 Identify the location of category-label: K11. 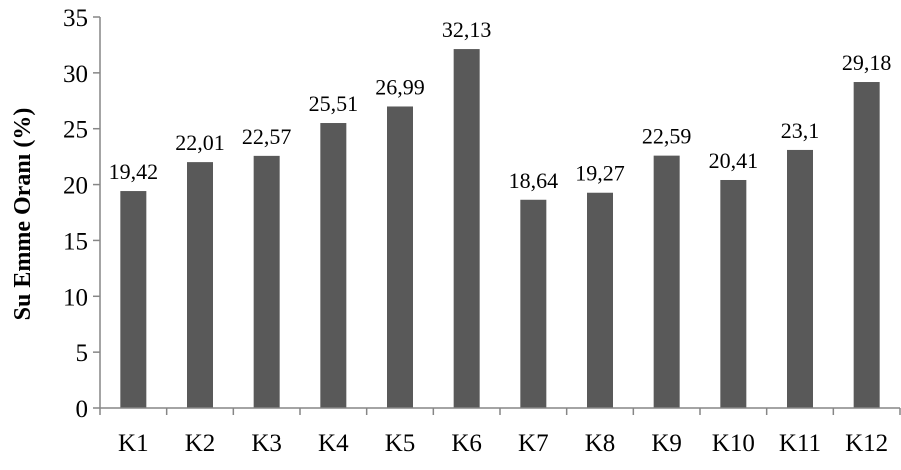
(800, 443).